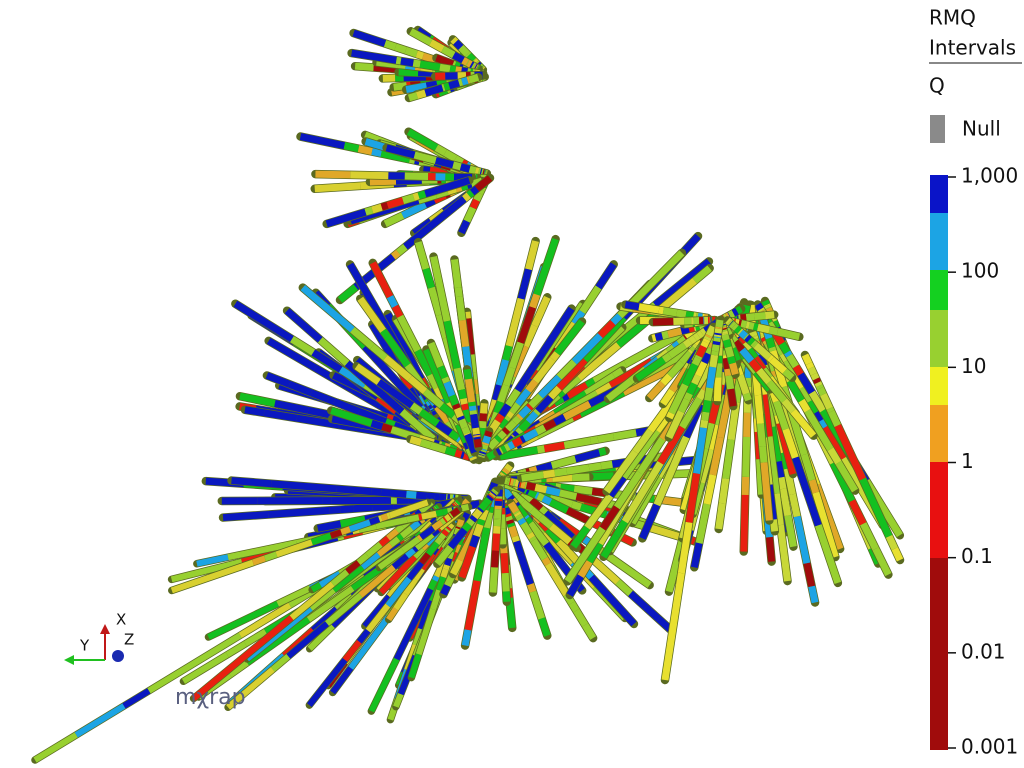 The height and width of the screenshot is (768, 1024). What do you see at coordinates (983, 651) in the screenshot?
I see `tick-label: 0.01` at bounding box center [983, 651].